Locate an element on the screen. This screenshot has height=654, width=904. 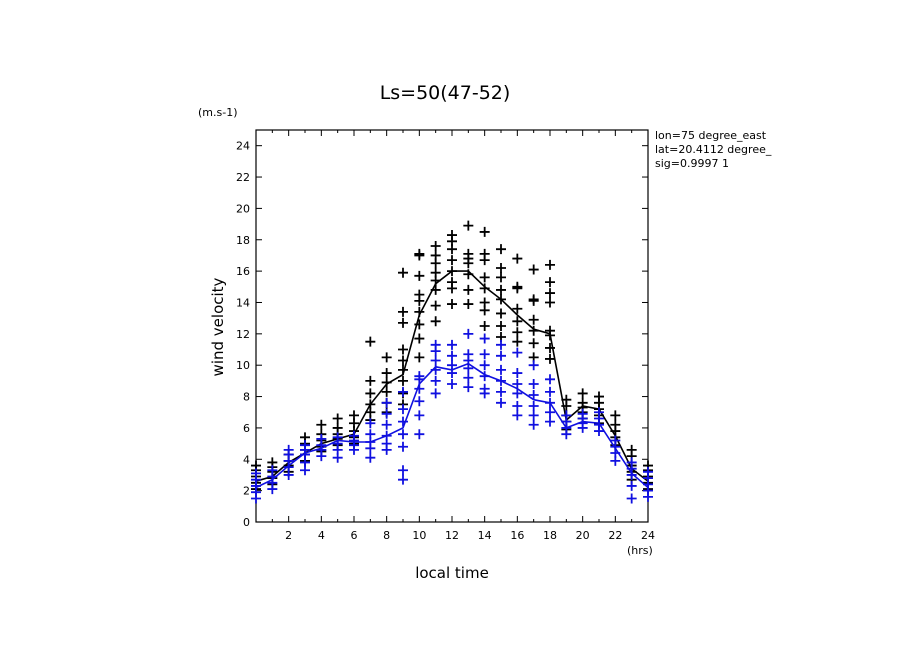
annotation-lat: lat=20.4112 degree_ is located at coordinates (713, 149).